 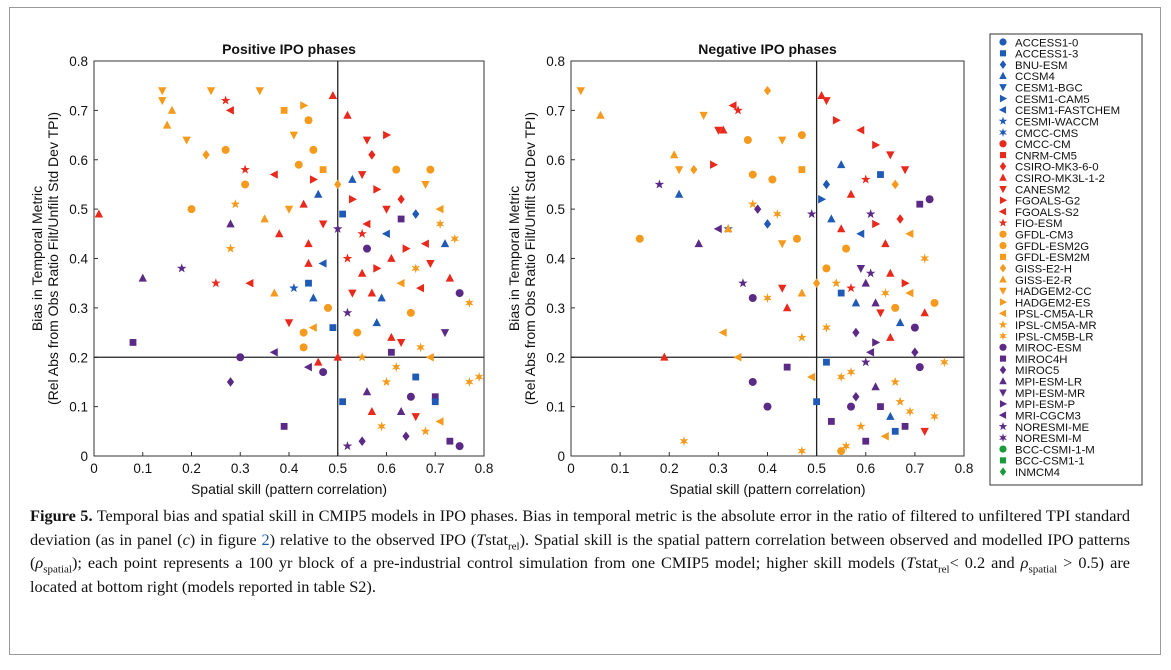 What do you see at coordinates (1054, 315) in the screenshot?
I see `legend-entry: IPSL-CM5A-LR` at bounding box center [1054, 315].